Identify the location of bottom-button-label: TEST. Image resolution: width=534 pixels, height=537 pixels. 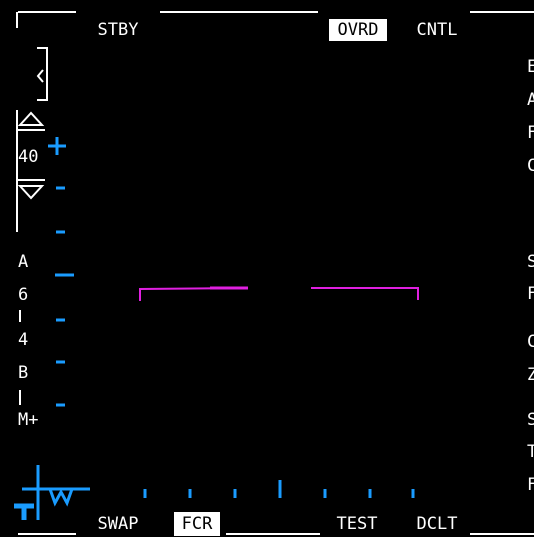
(357, 524).